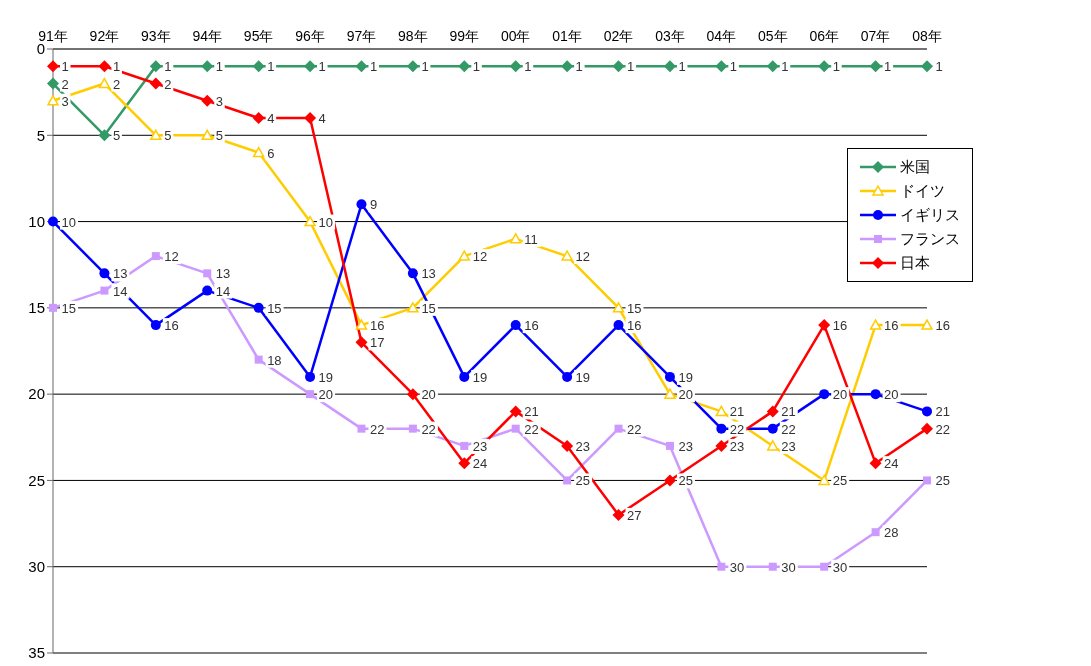  Describe the element at coordinates (36, 394) in the screenshot. I see `y-tick-label: 20` at that location.